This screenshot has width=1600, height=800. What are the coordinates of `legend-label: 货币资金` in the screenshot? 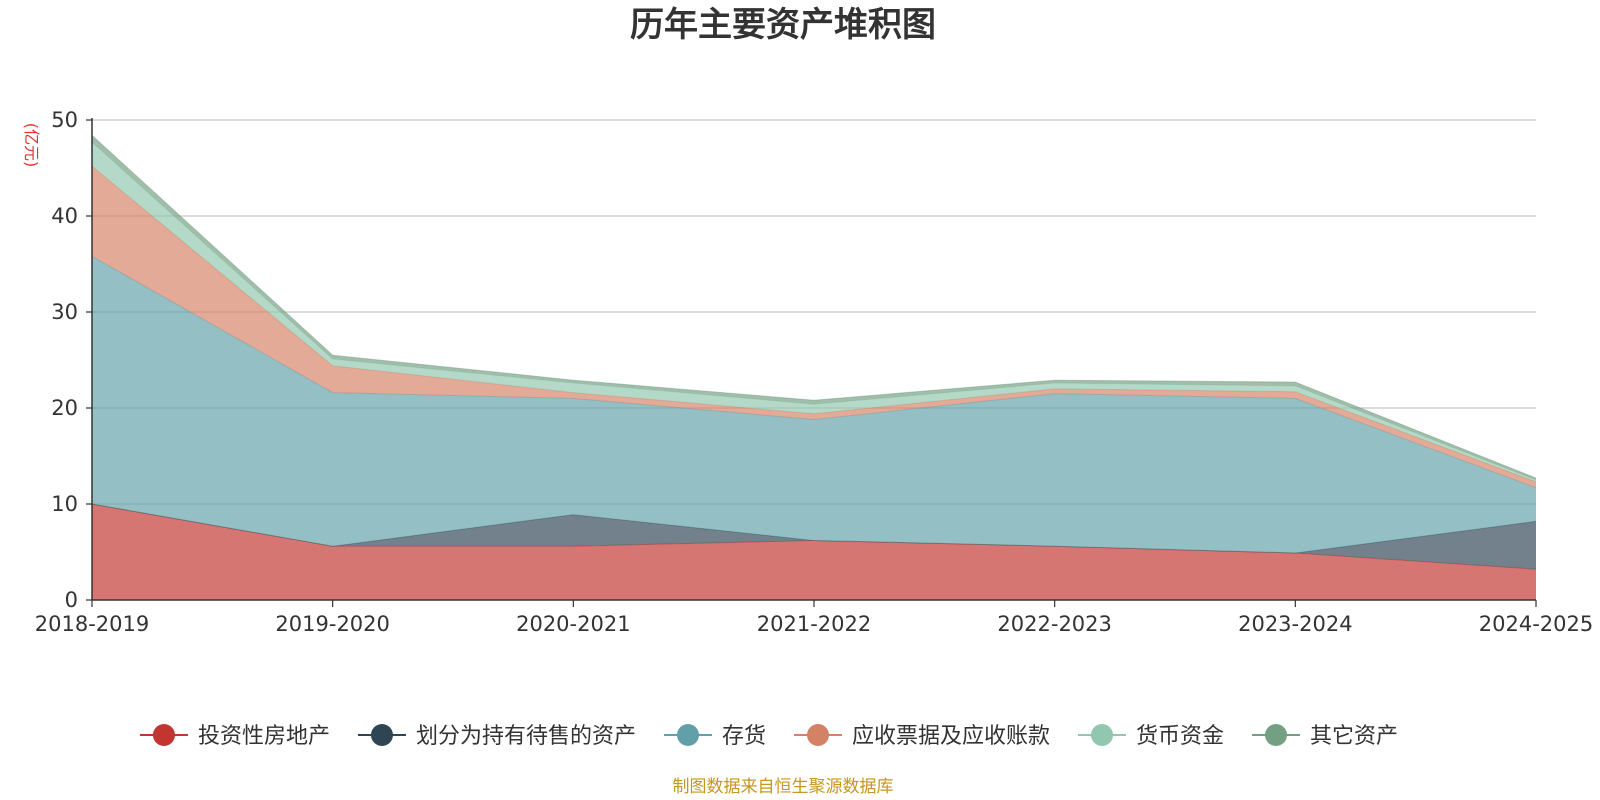 It's located at (1180, 736).